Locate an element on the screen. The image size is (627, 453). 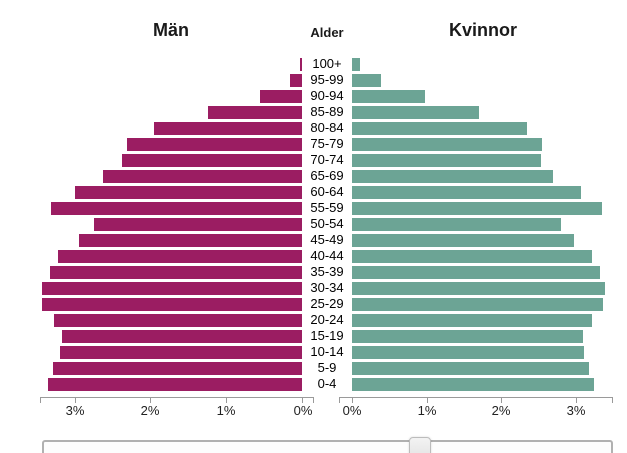
right-axis-label-1pct: 1% is located at coordinates (427, 410).